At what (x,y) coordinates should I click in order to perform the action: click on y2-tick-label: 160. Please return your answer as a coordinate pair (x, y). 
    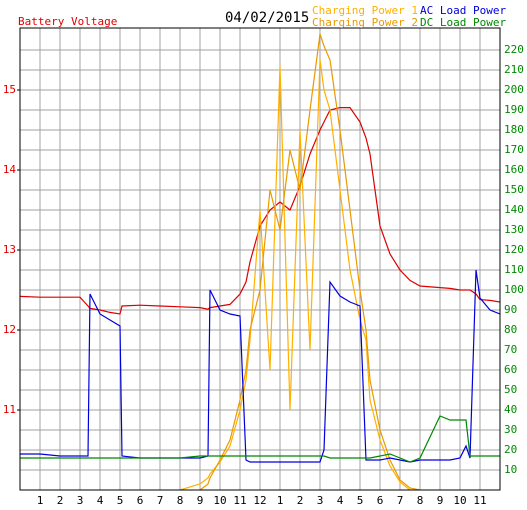
    Looking at the image, I should click on (514, 169).